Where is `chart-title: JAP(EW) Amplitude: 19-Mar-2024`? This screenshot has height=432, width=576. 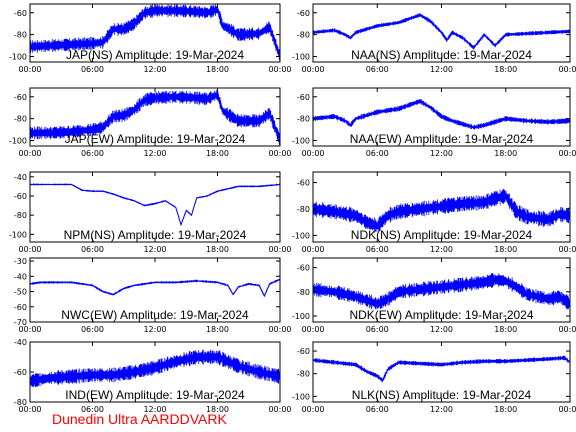 chart-title: JAP(EW) Amplitude: 19-Mar-2024 is located at coordinates (155, 139).